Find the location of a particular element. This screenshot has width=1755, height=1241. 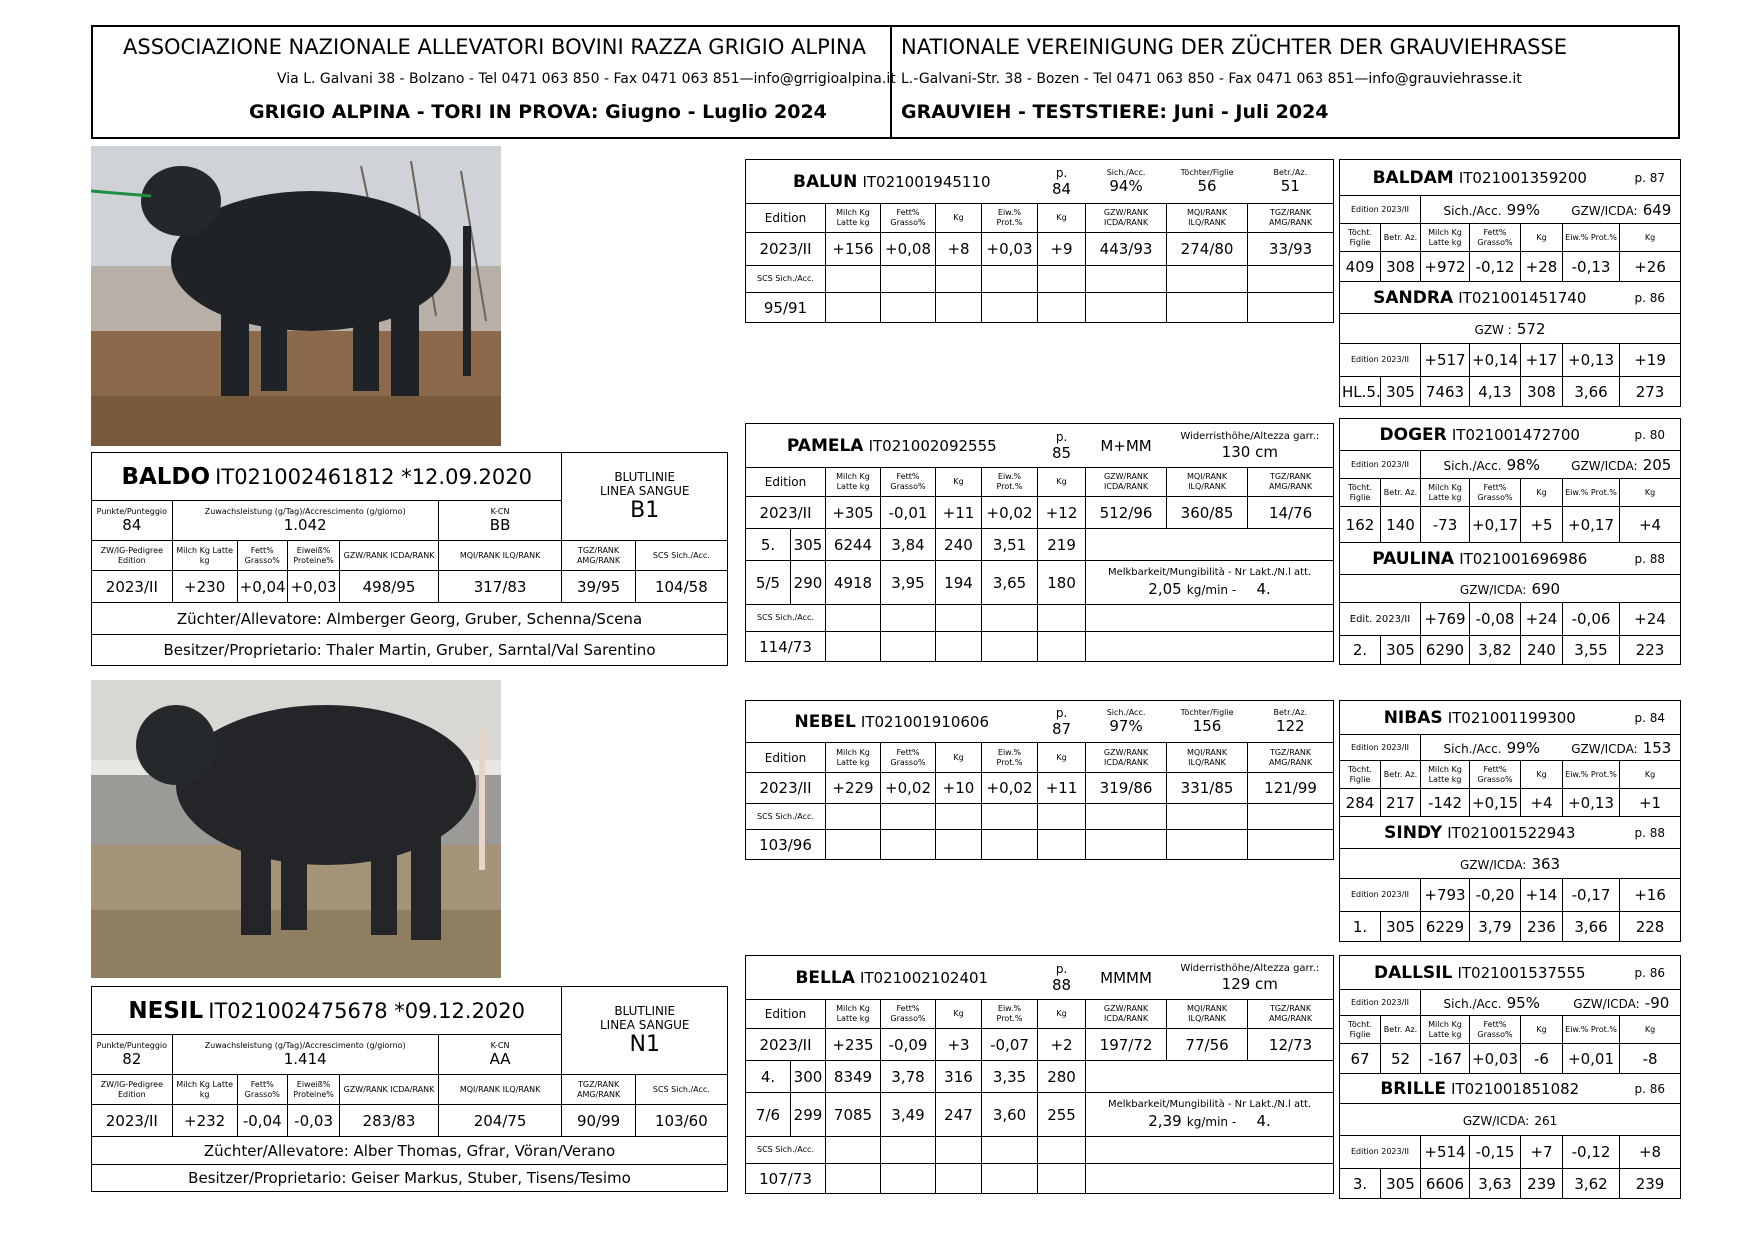

gsire-val: -167 is located at coordinates (1445, 1058).